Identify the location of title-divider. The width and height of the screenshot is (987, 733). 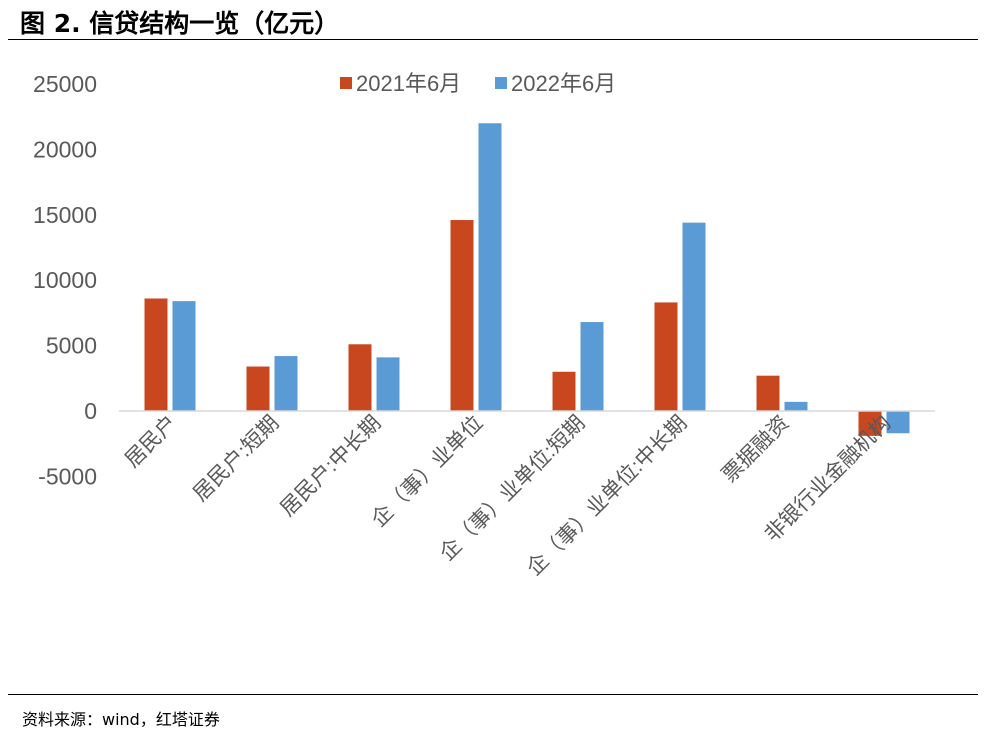
(493, 39).